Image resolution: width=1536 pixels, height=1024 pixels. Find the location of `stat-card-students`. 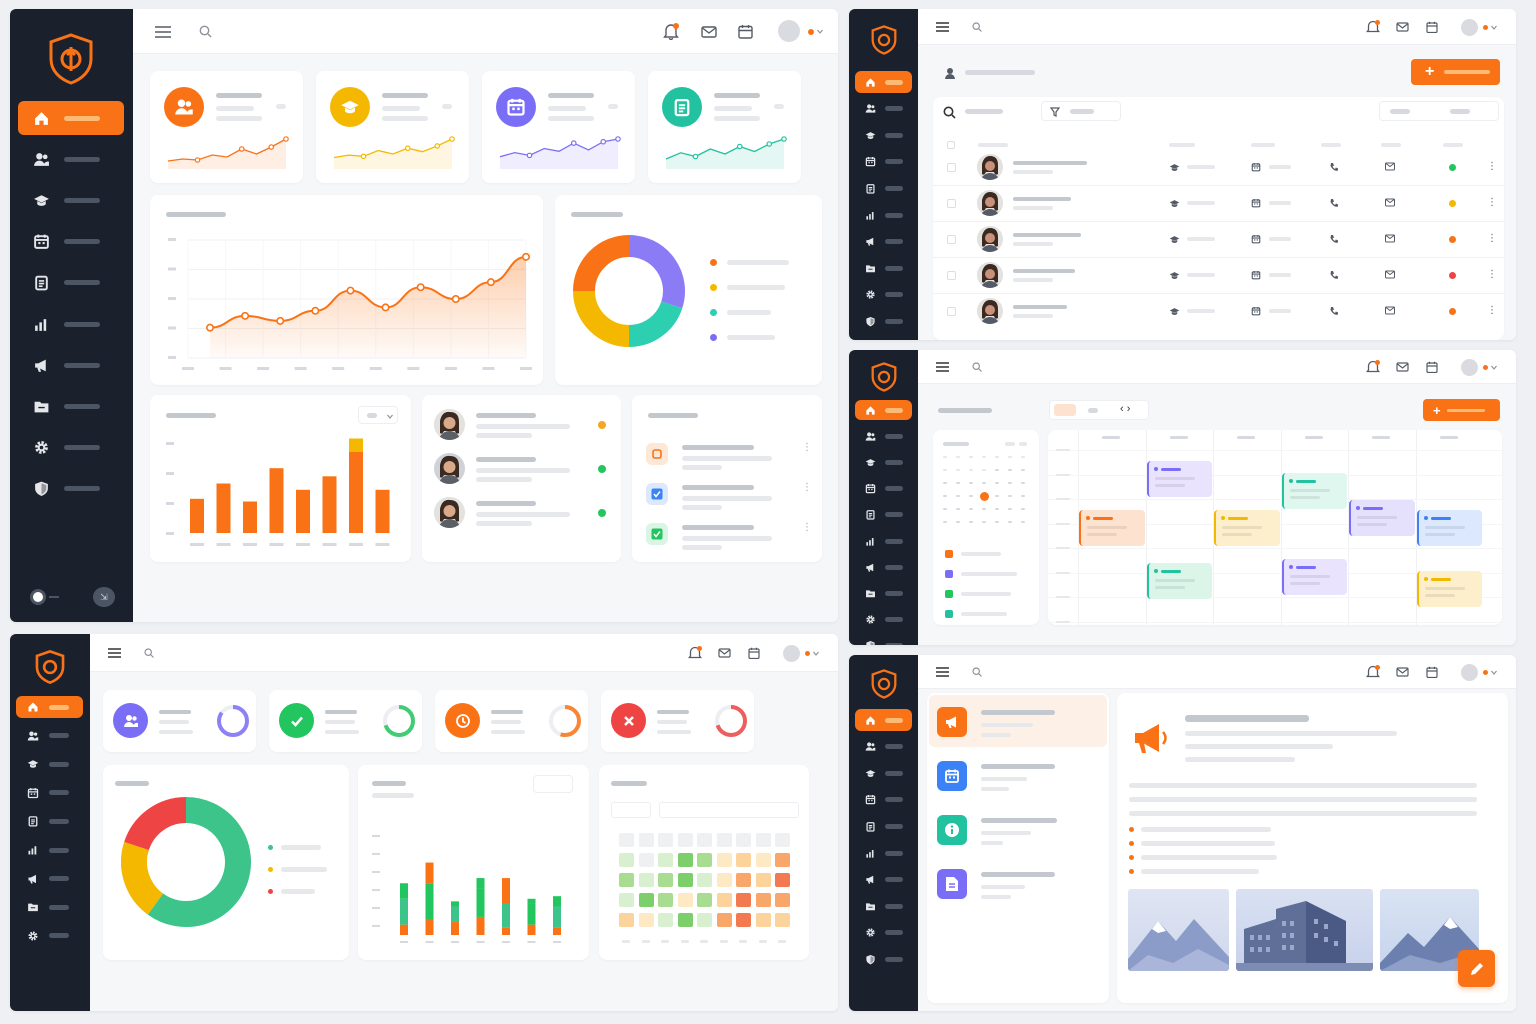

stat-card-students is located at coordinates (226, 127).